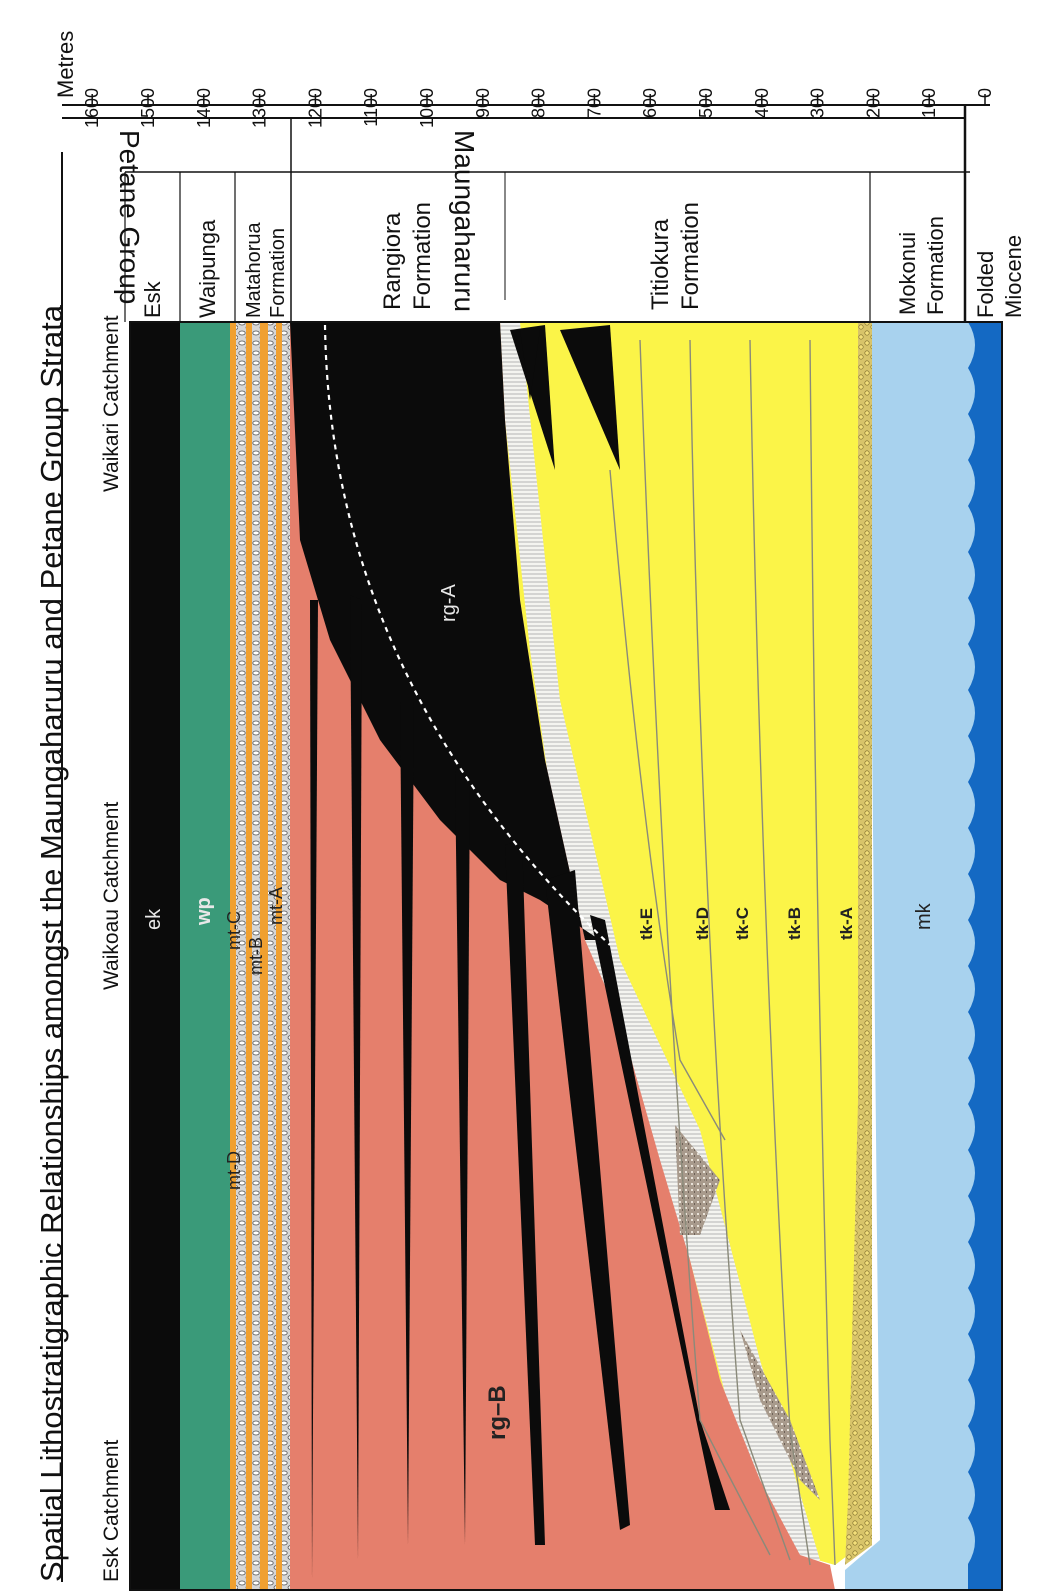  Describe the element at coordinates (910, 956) in the screenshot. I see `mokonui-layer` at that location.